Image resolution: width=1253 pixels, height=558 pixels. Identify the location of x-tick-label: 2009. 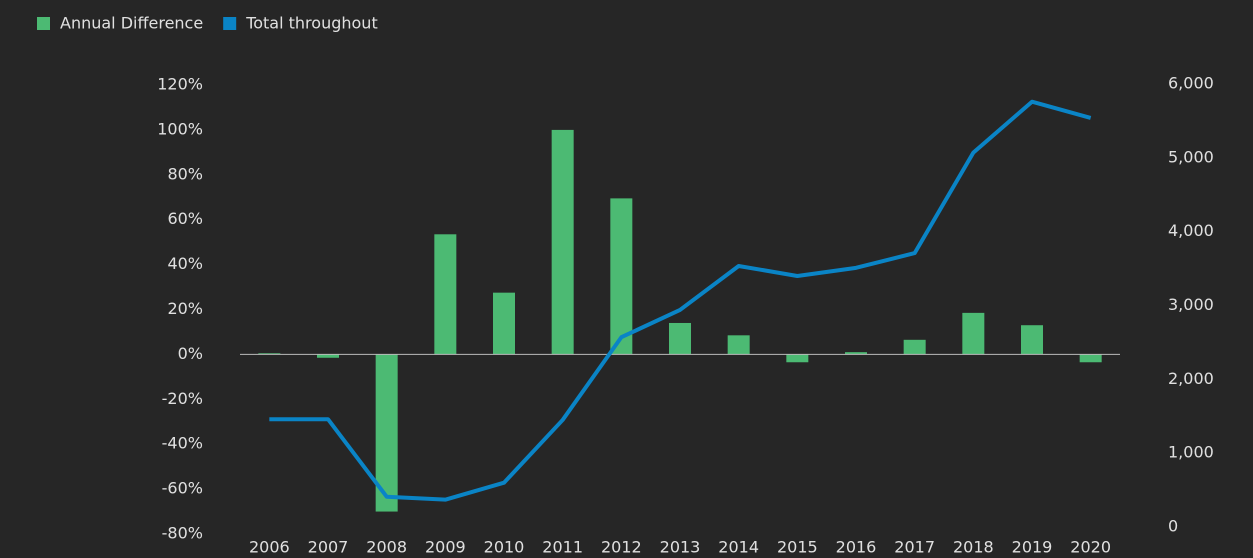
(445, 547).